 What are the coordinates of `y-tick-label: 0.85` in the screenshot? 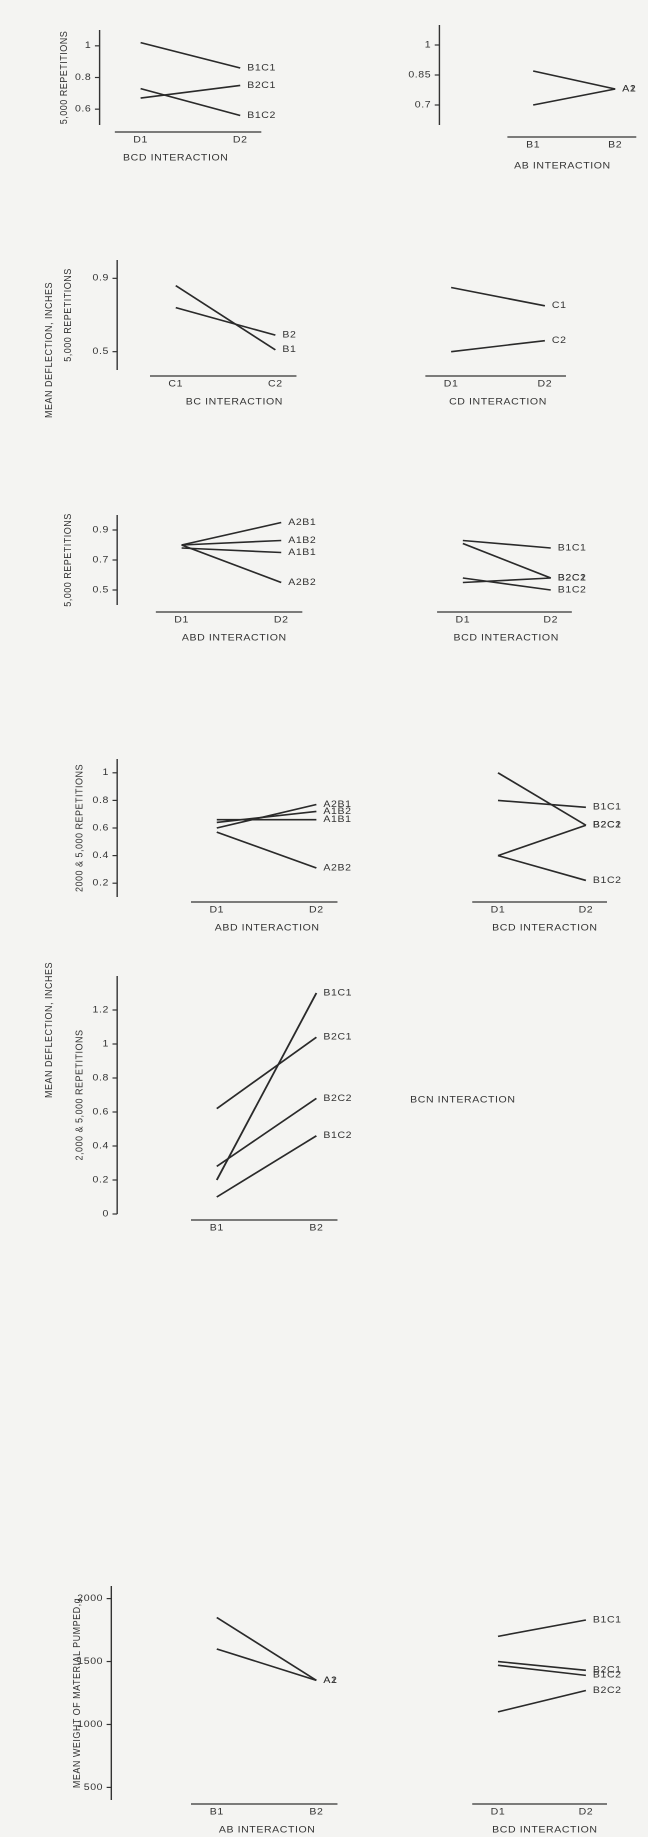 It's located at (419, 75).